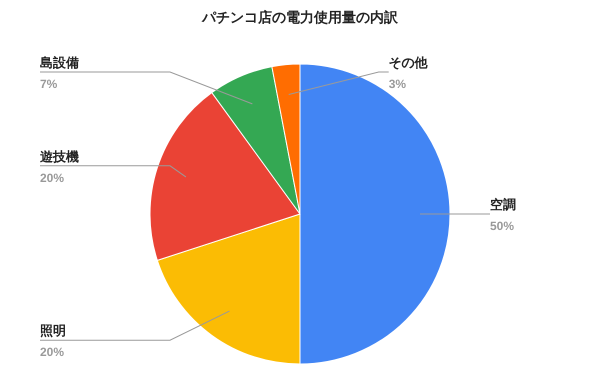  Describe the element at coordinates (53, 330) in the screenshot. I see `slice-label: 照明` at that location.